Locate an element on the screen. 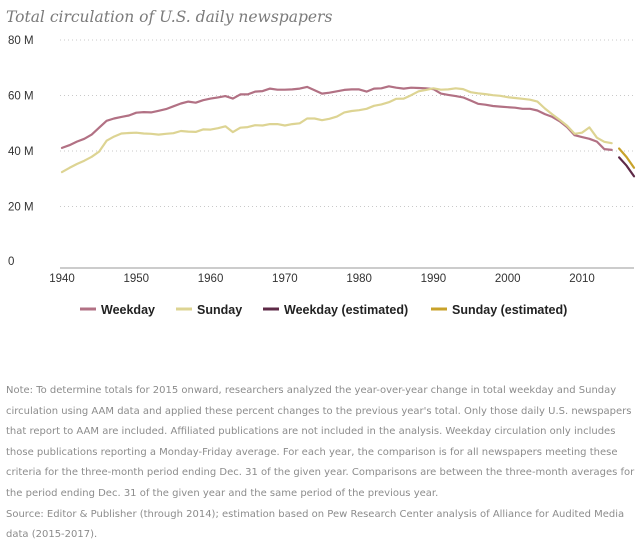 Image resolution: width=640 pixels, height=549 pixels. legend-item: Weekday is located at coordinates (117, 310).